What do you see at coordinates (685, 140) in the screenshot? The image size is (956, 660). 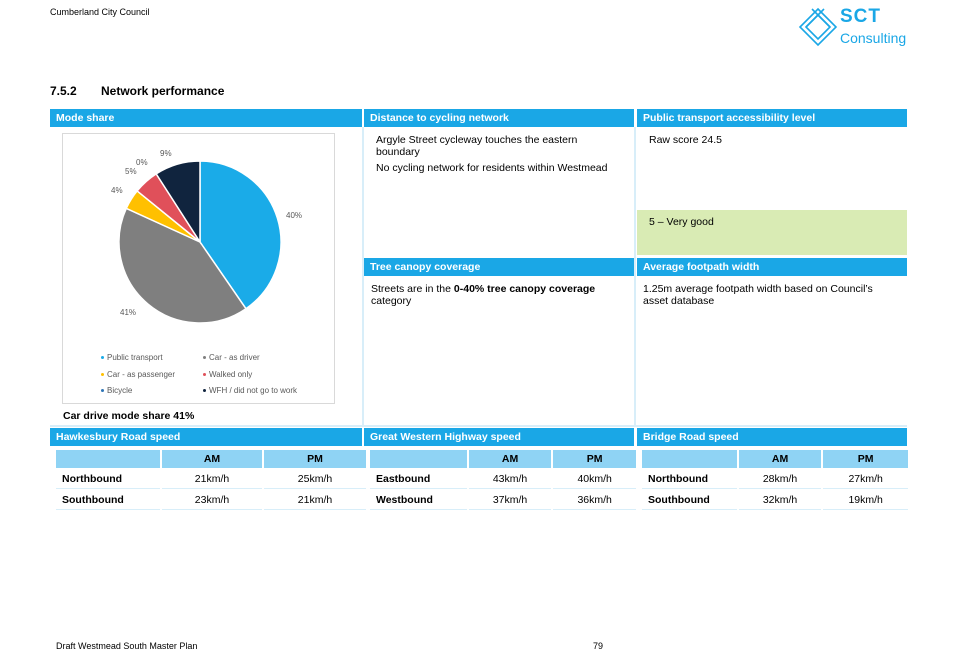 I see `pt-raw-score: Raw score 24.5` at bounding box center [685, 140].